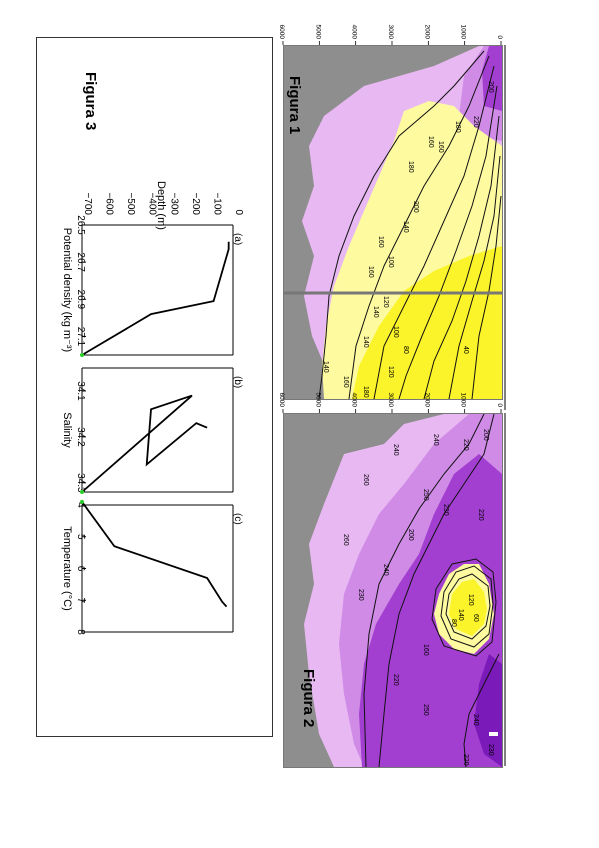  Describe the element at coordinates (490, 750) in the screenshot. I see `contour-label-21: 230` at that location.